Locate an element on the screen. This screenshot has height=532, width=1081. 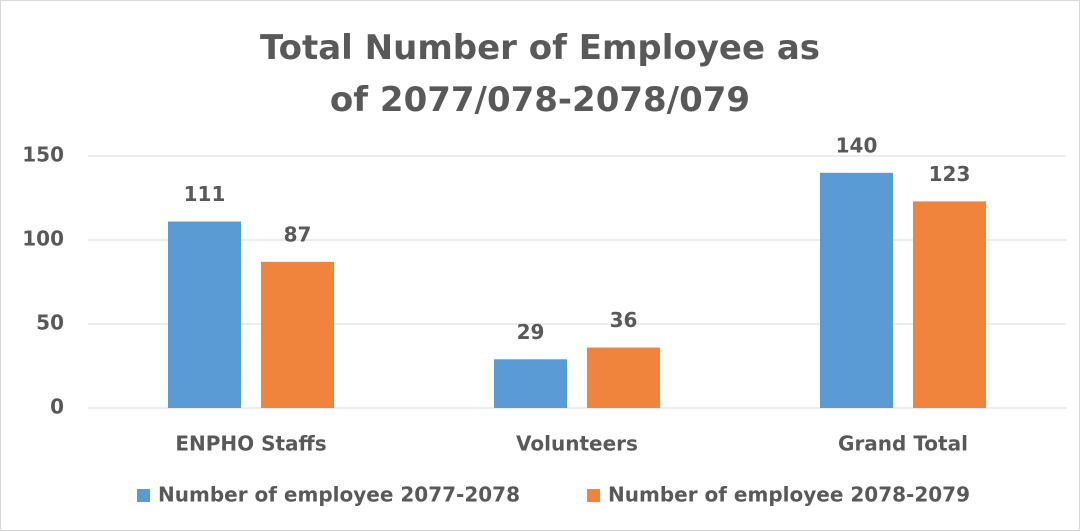
data-label: 123 is located at coordinates (950, 174).